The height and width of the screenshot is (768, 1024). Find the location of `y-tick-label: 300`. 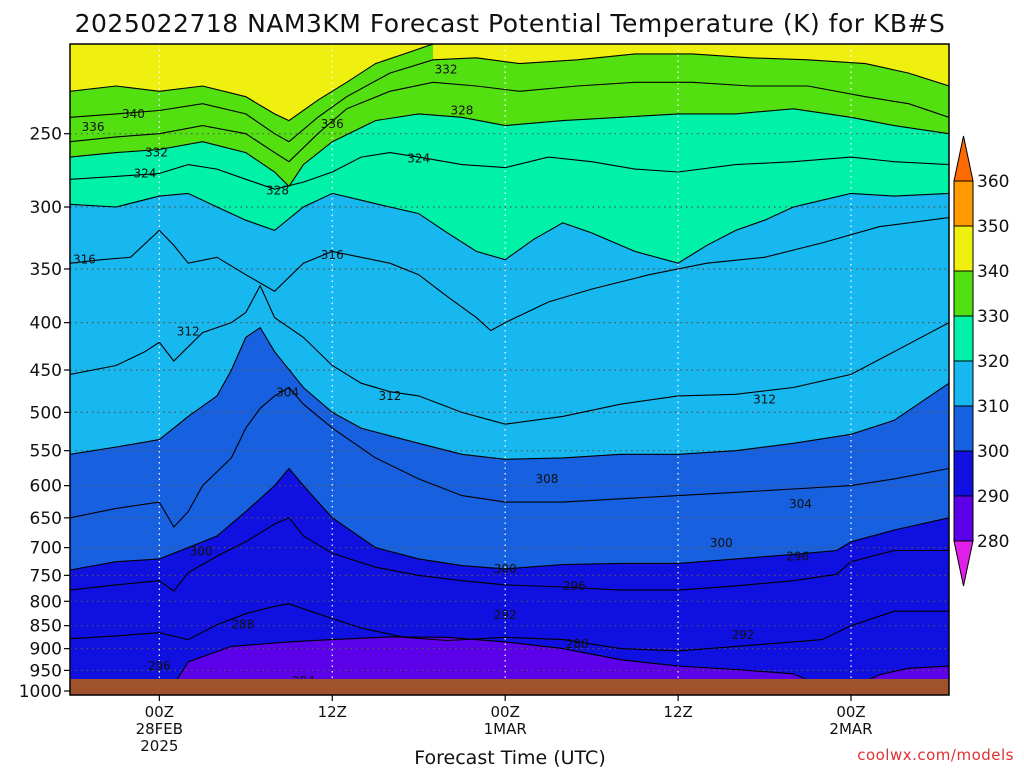

y-tick-label: 300 is located at coordinates (46, 208).